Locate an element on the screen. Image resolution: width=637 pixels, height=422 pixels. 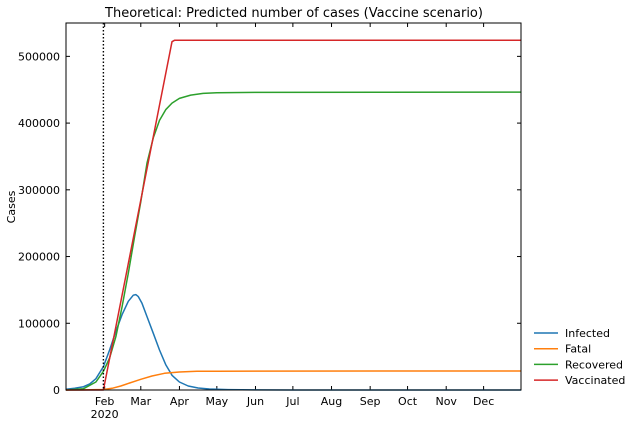
y-tick-label: 0 is located at coordinates (56, 390).